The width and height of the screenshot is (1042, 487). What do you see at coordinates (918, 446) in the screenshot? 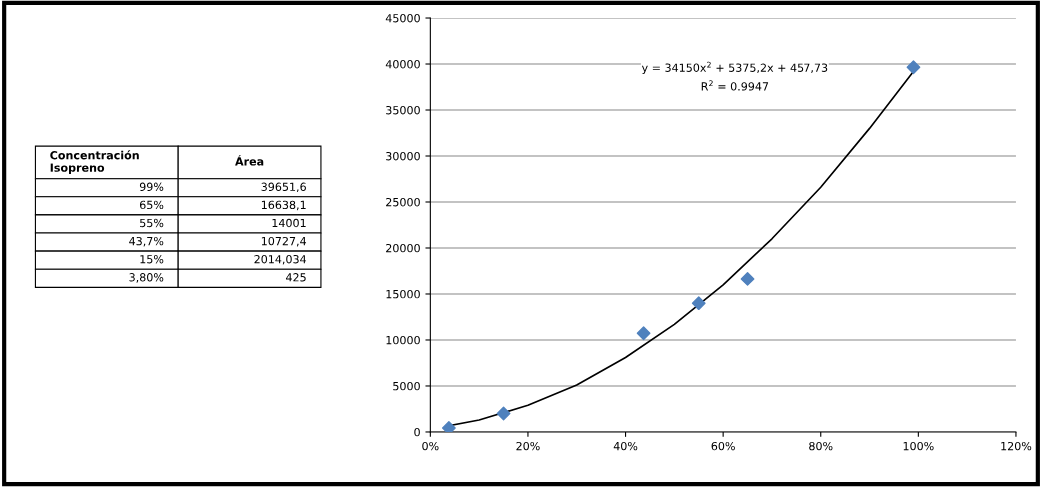
I see `x-tick-label: 100%` at bounding box center [918, 446].